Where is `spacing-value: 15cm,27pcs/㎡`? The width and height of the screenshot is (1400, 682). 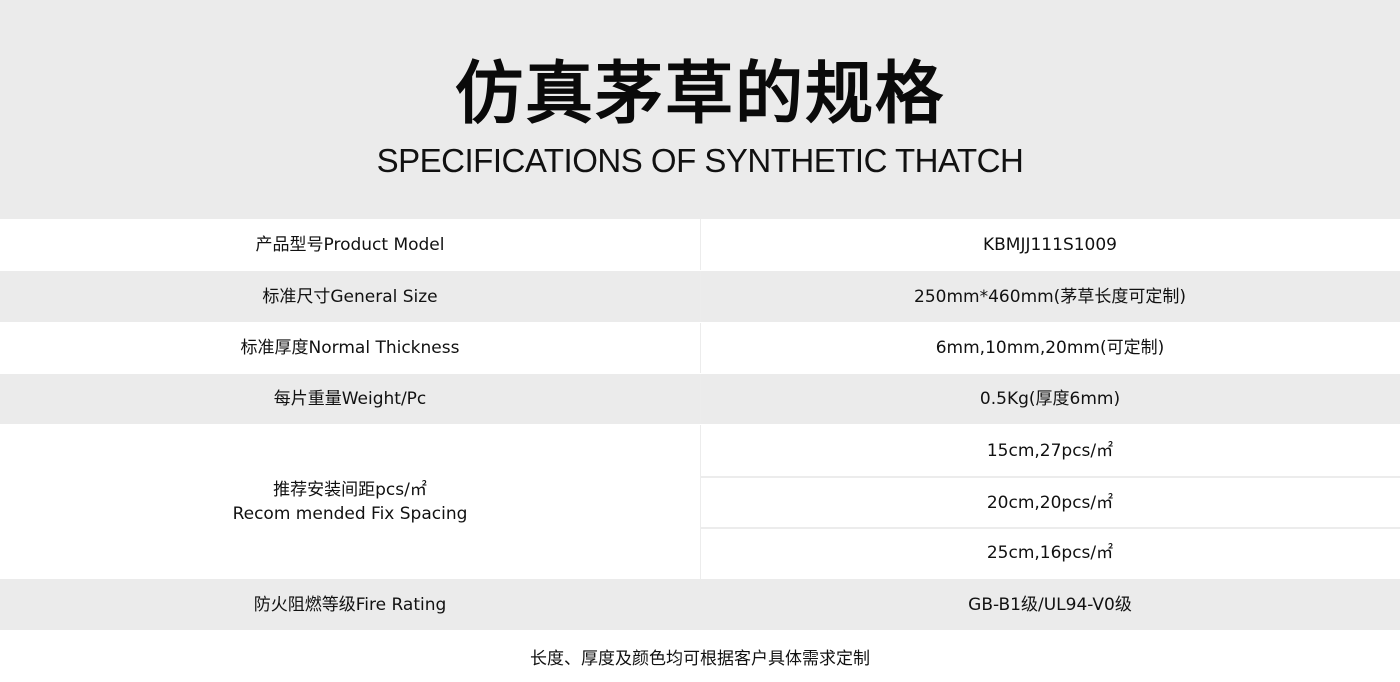
spacing-value: 15cm,27pcs/㎡ is located at coordinates (1050, 450).